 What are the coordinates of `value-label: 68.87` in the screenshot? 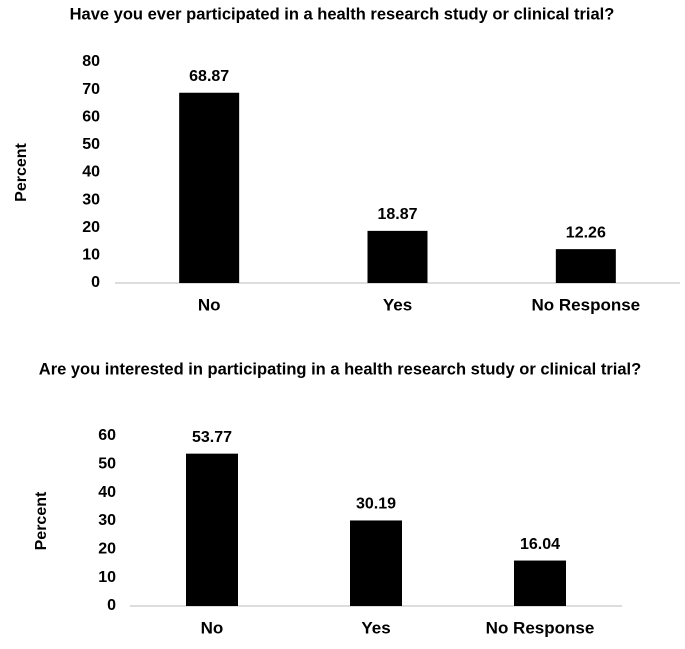 It's located at (209, 76).